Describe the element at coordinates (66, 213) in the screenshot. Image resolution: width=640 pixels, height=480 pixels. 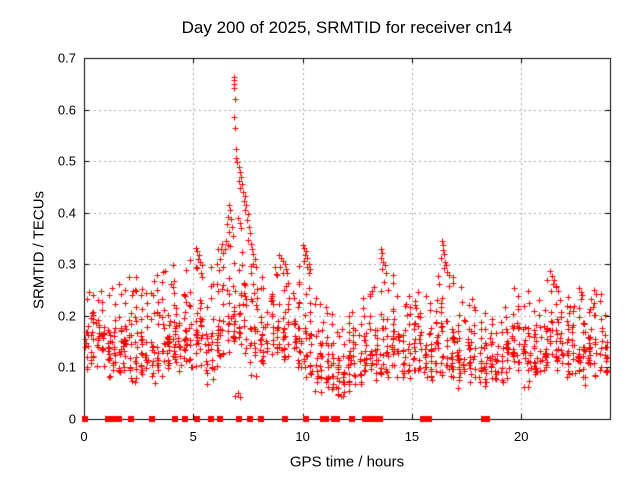
I see `y-tick-label: 0.4` at that location.